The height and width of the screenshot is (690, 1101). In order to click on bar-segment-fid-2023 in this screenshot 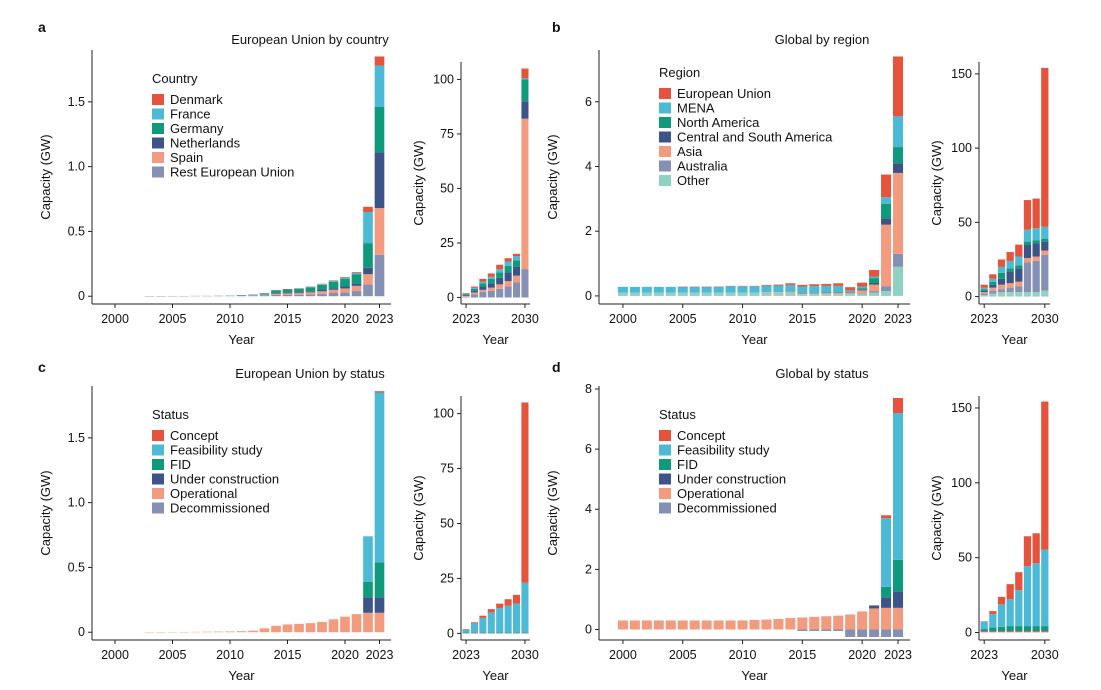, I will do `click(898, 575)`.